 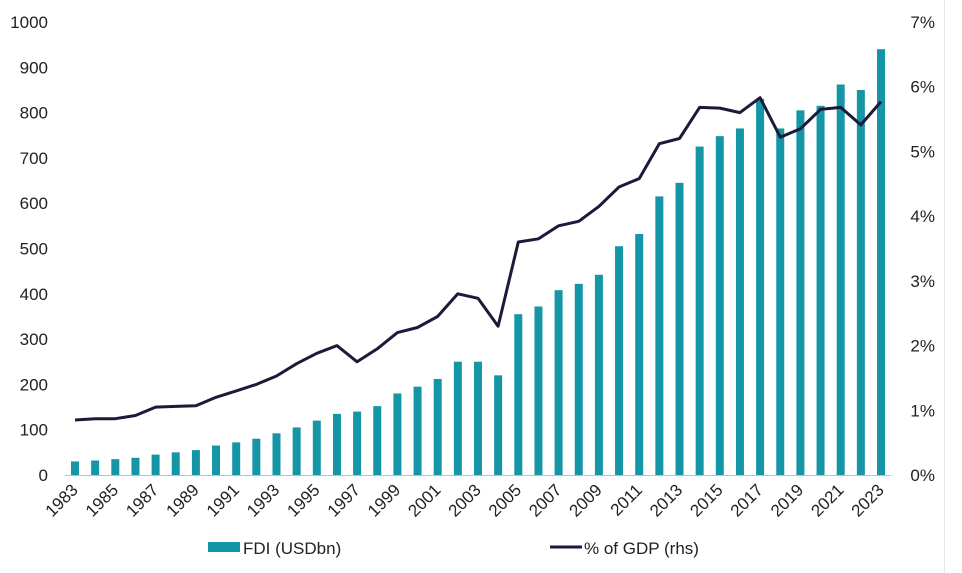 I want to click on left-axis: 0 100 200 300 400 500 600 700 800 900 1000, so click(x=29, y=249).